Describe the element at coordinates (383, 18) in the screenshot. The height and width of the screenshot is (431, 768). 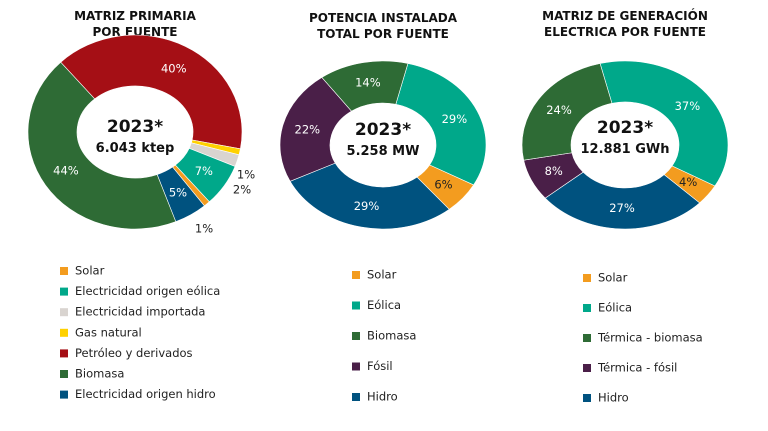
I see `chart-title: POTENCIA INSTALADA` at that location.